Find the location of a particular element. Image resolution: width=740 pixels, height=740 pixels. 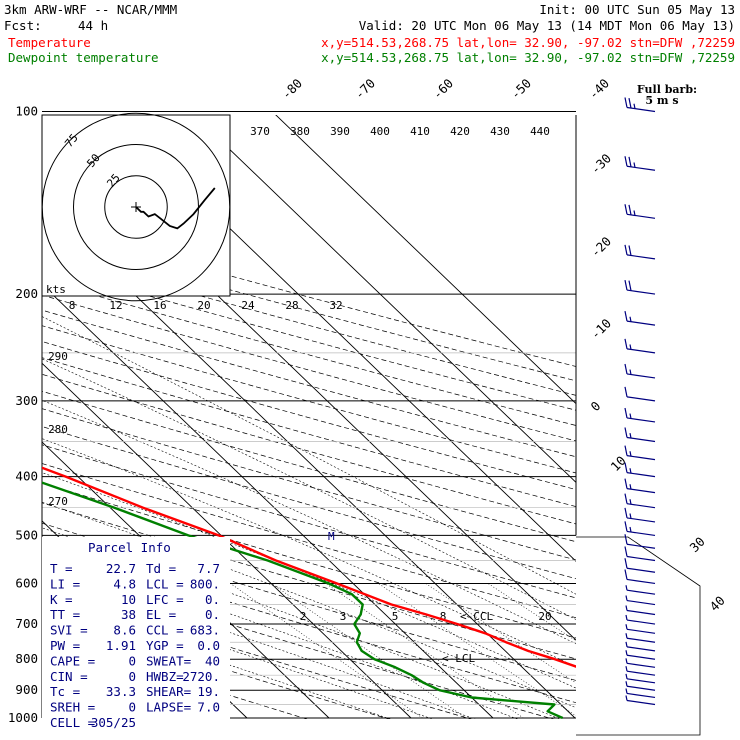

hodograph-unit: kts is located at coordinates (56, 289).